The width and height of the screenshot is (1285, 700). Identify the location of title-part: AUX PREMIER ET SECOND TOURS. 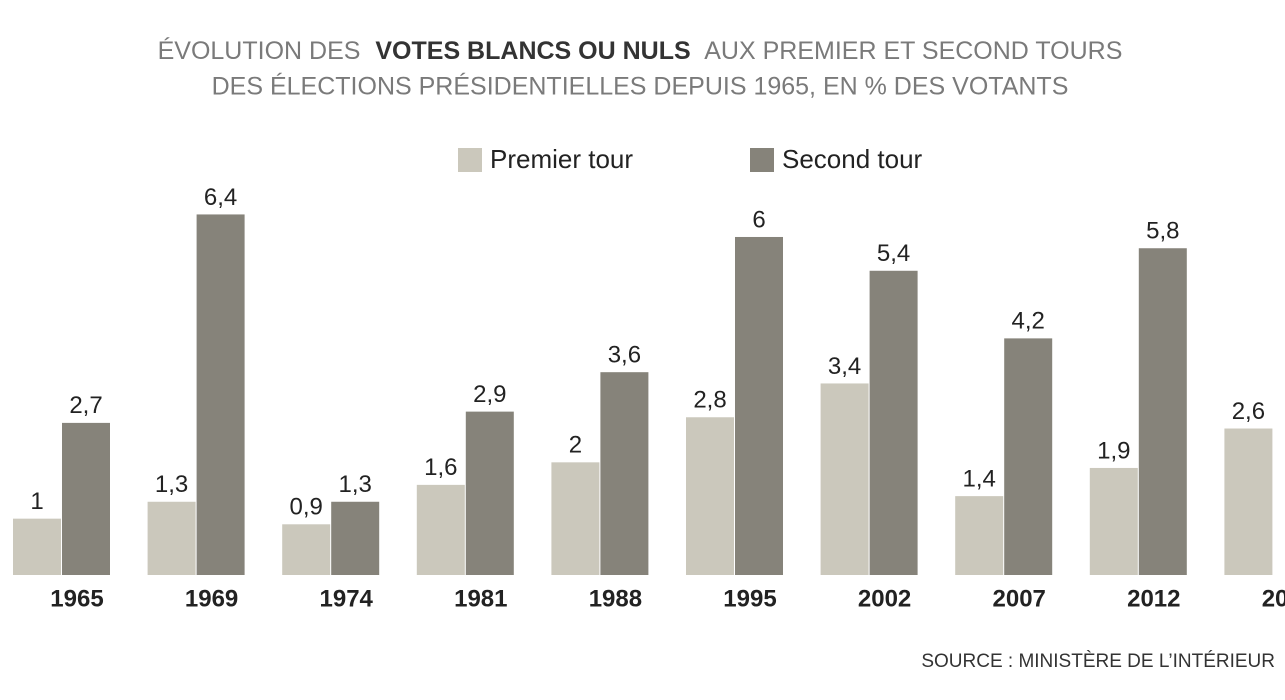
(913, 51).